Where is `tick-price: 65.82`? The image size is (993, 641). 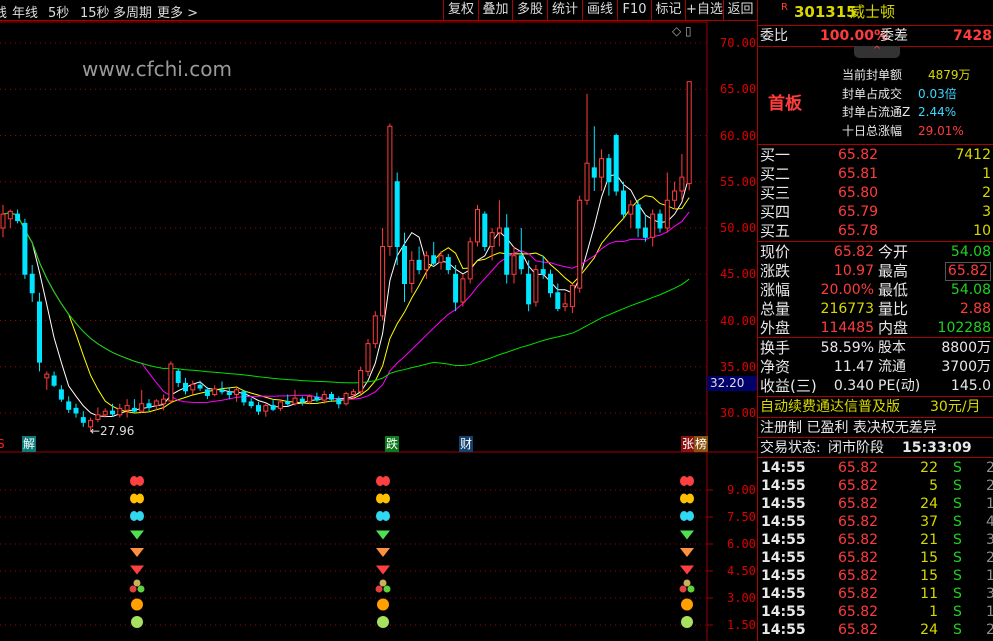 tick-price: 65.82 is located at coordinates (858, 540).